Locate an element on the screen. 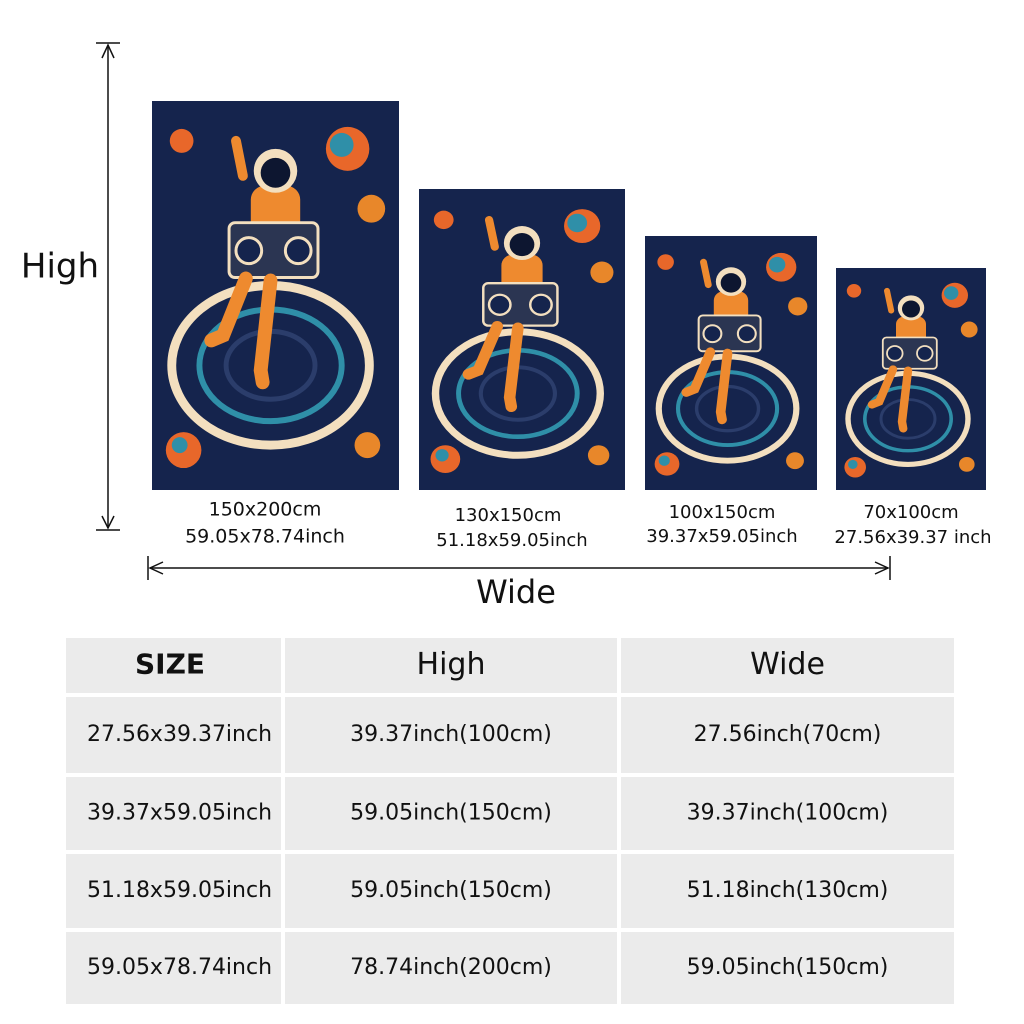  table-cell-text: 27.56x39.37inch is located at coordinates (179, 734).